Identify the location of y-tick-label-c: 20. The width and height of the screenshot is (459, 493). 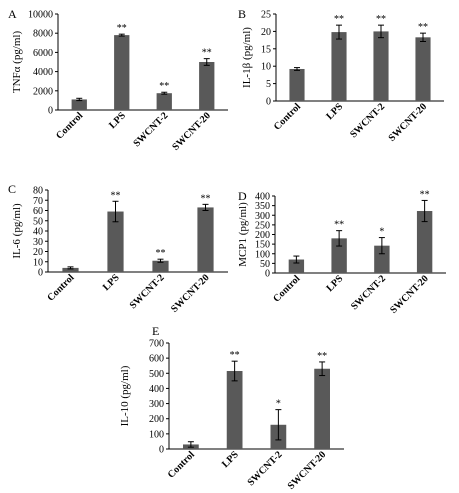
(38, 252).